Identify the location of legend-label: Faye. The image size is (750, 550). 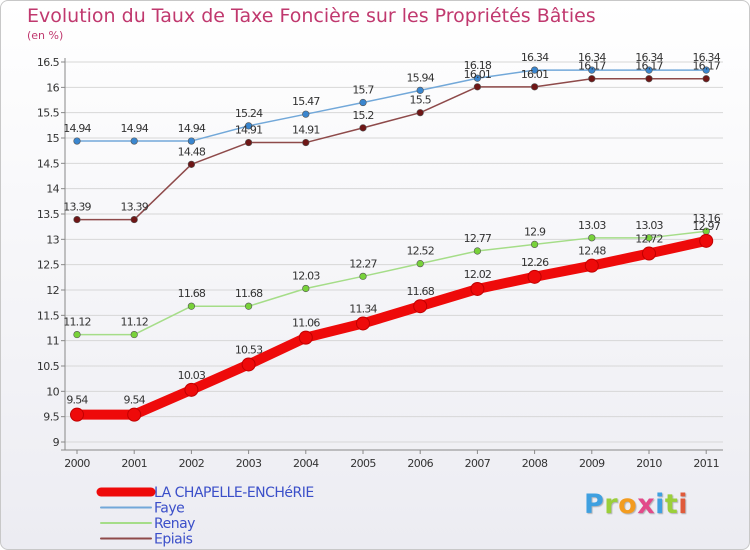
(169, 509).